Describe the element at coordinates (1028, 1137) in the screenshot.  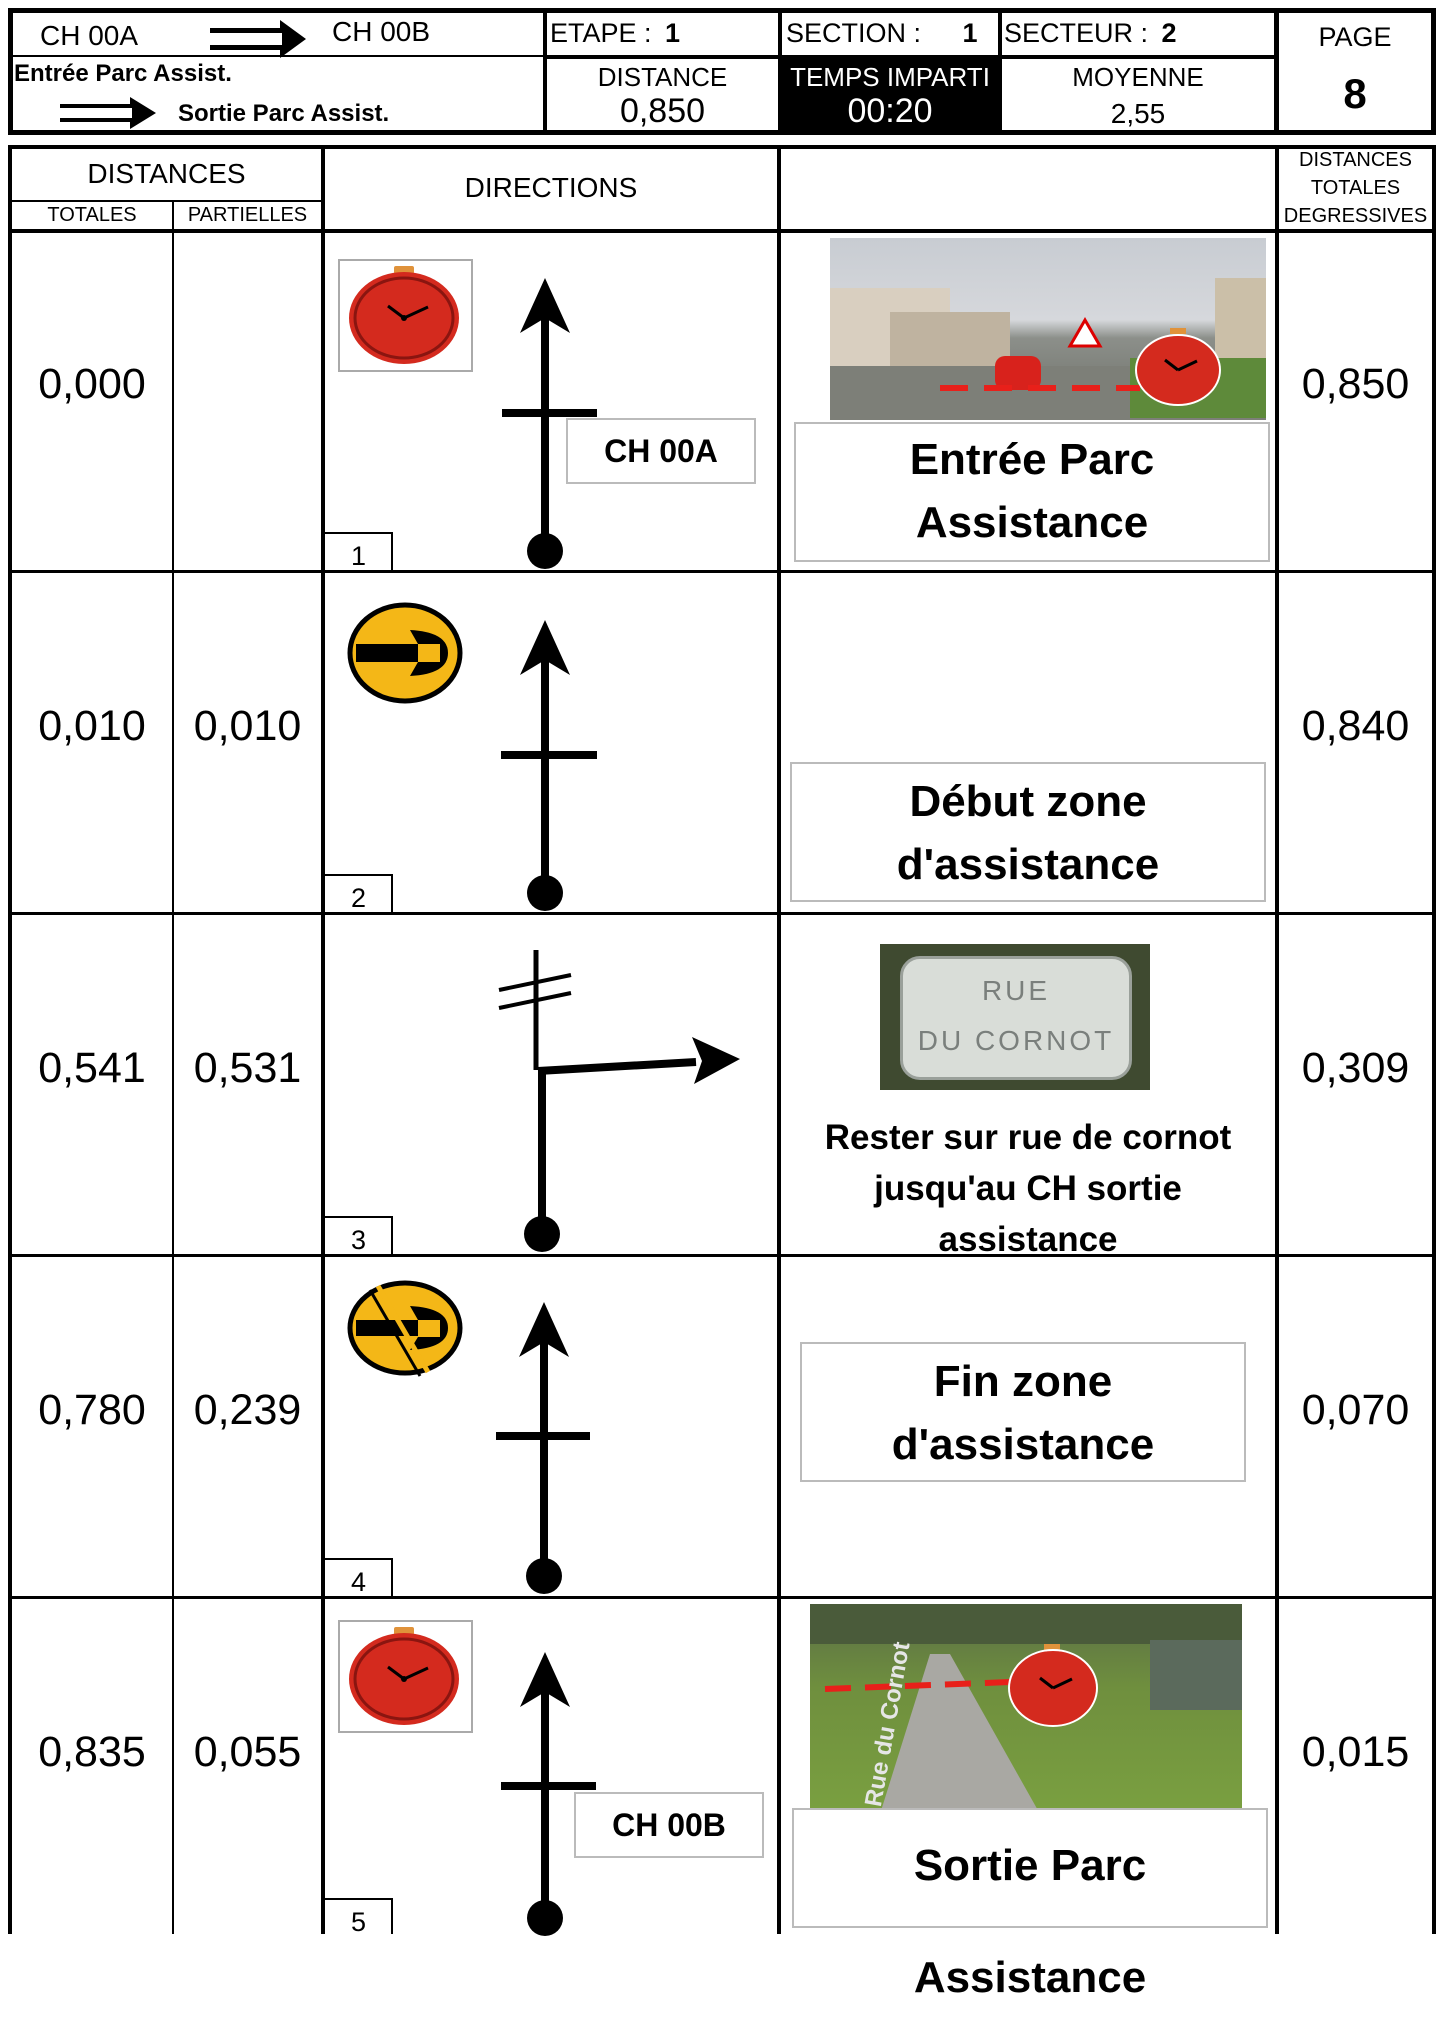
I see `caption-line: Rester sur rue de cornot` at that location.